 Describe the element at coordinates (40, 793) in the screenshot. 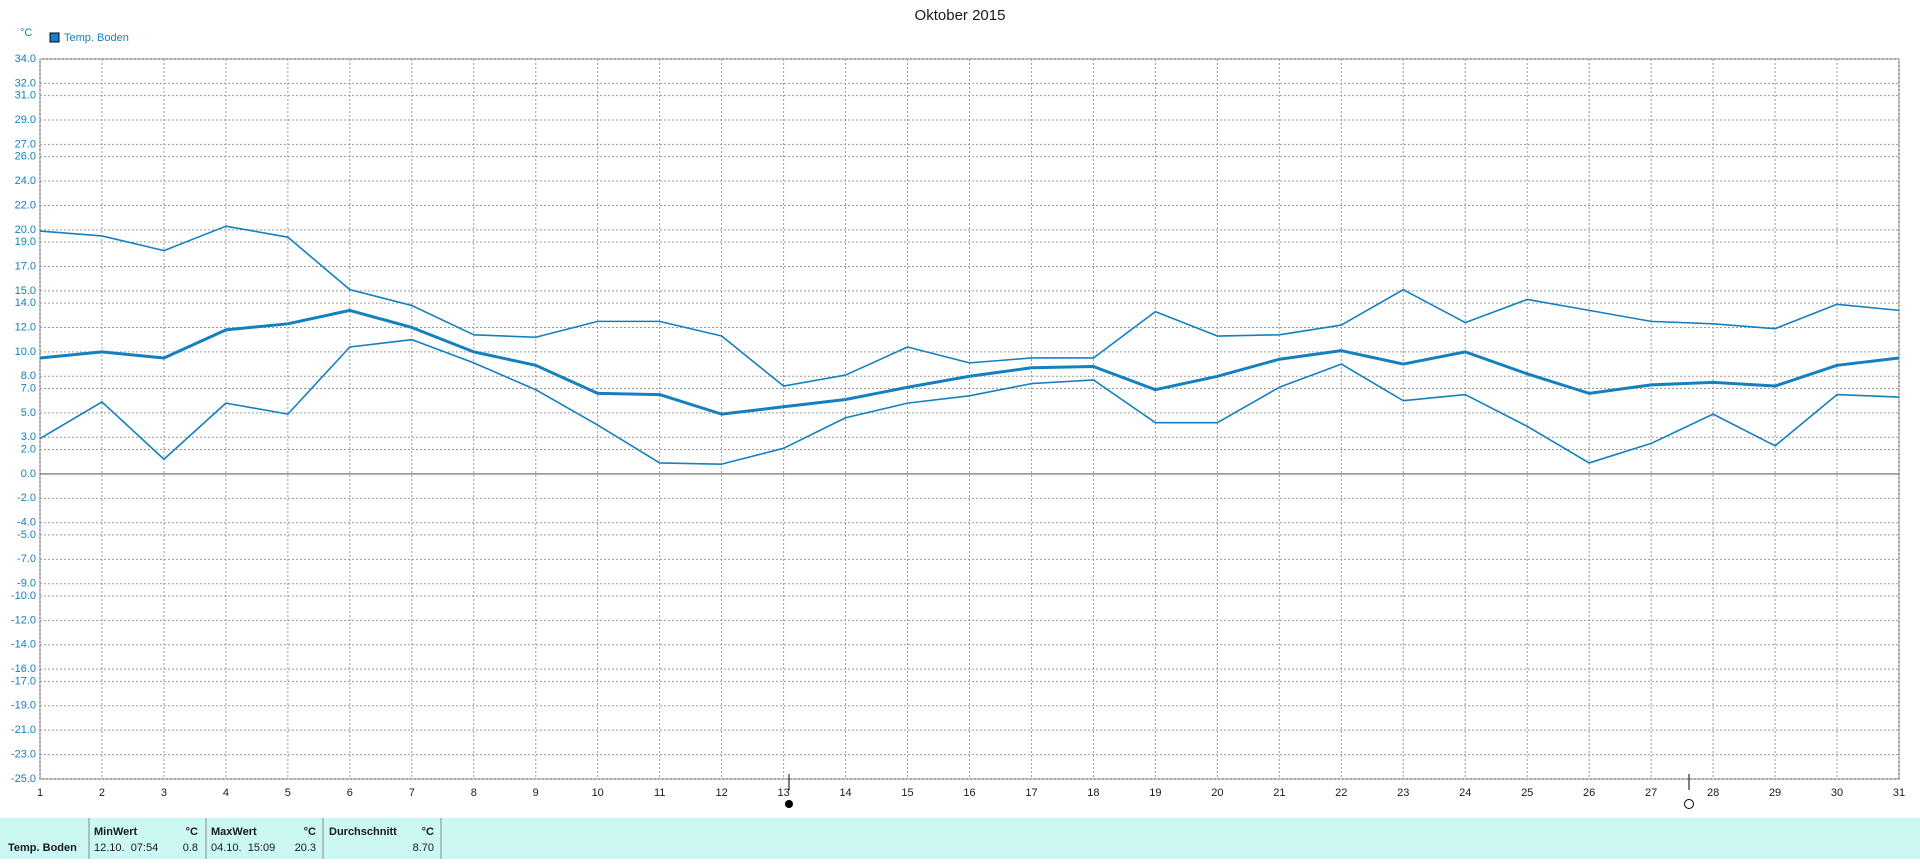

I see `x-tick-label: 1` at that location.